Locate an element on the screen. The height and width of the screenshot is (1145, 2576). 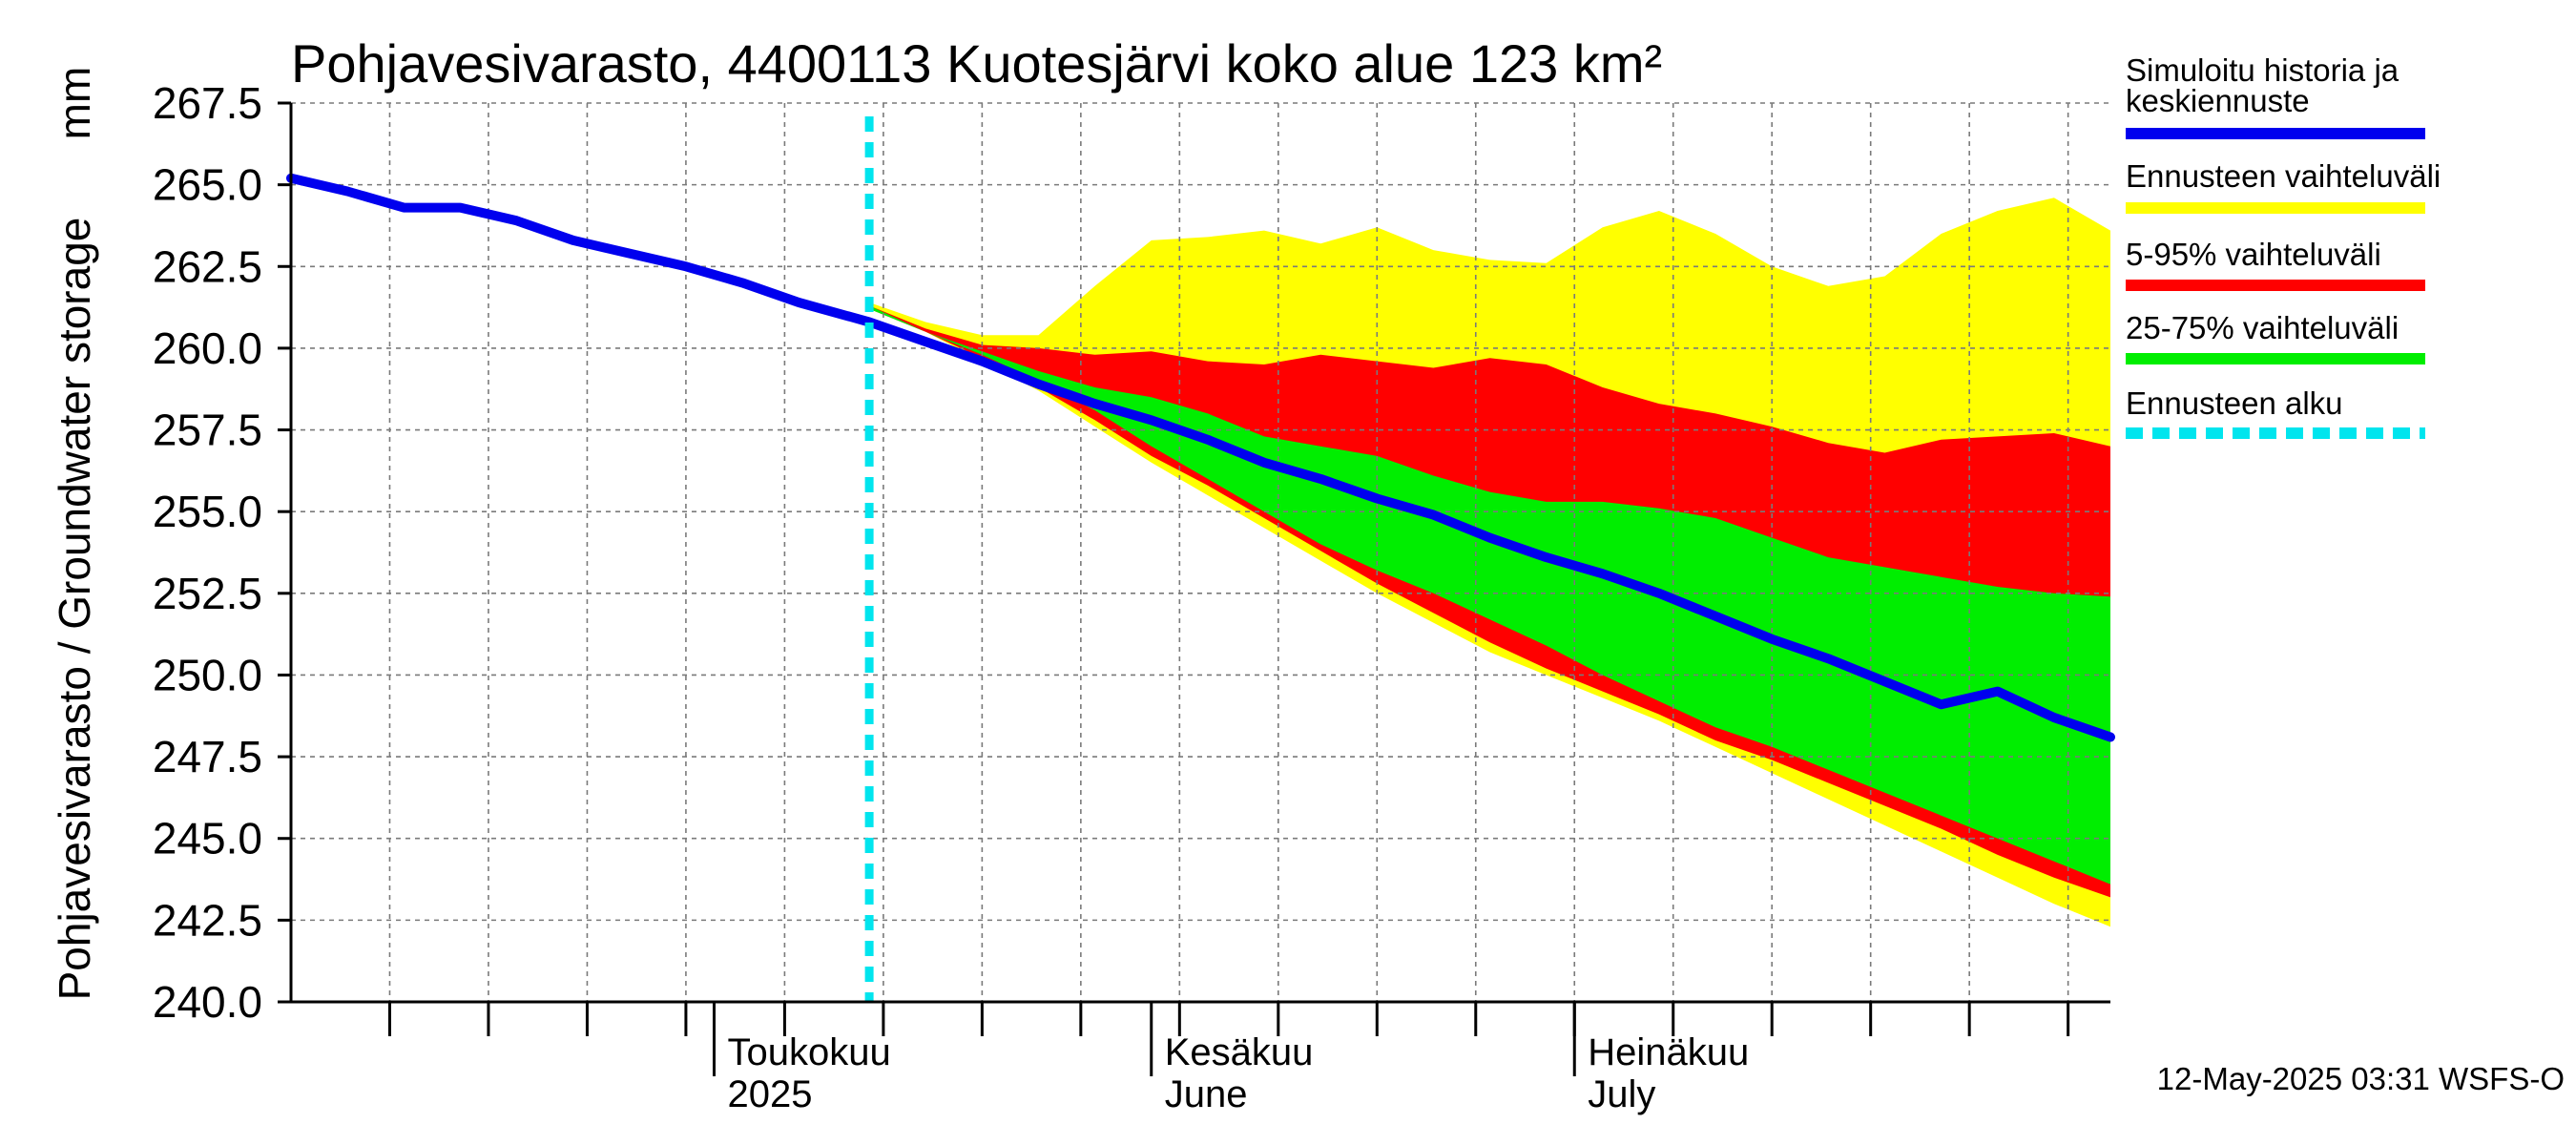
y-tick-label-5: 252.5 is located at coordinates (207, 594).